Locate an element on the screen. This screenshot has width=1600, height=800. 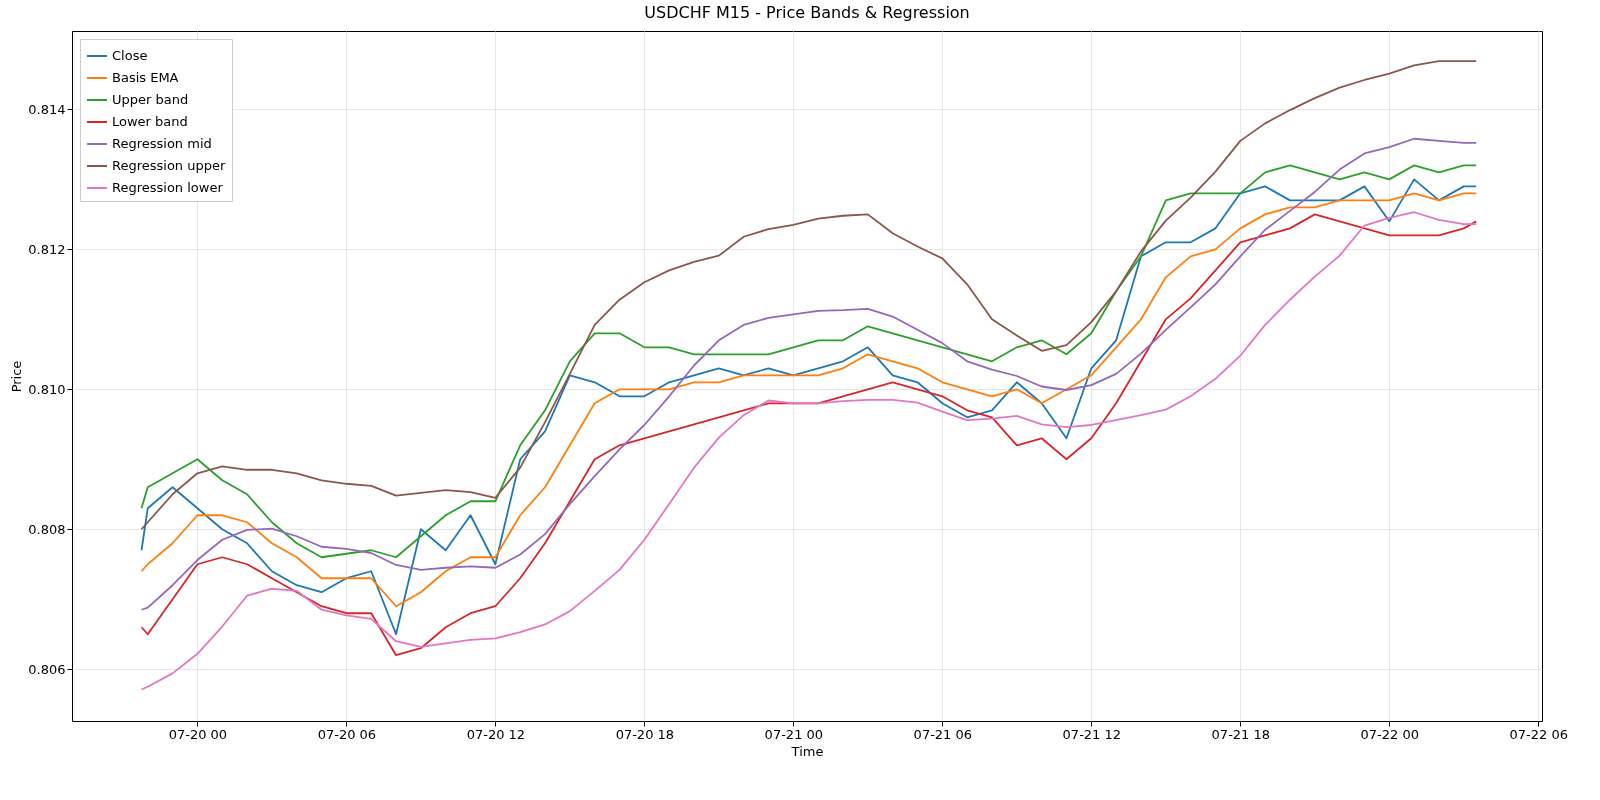
x-tick-label: 07-21 18 is located at coordinates (1241, 734).